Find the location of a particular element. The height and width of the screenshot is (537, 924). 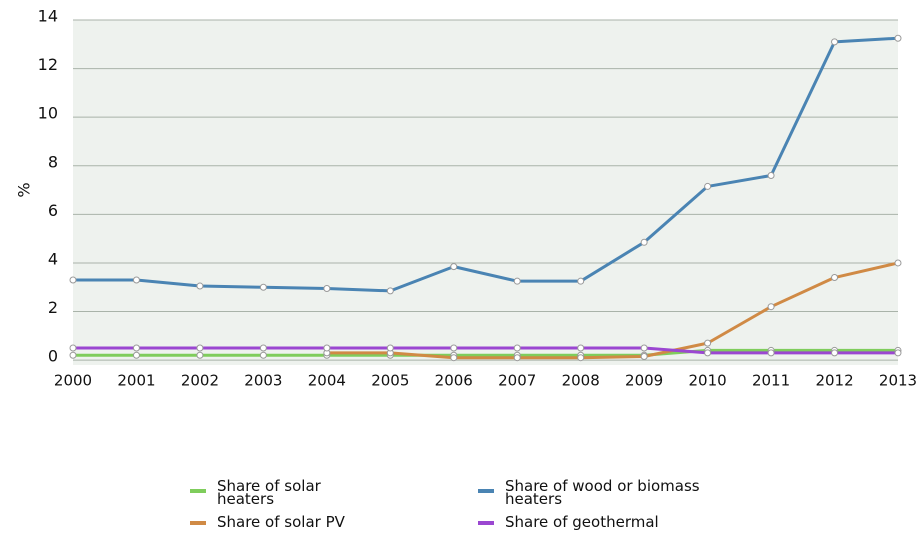

x-tick-label: 2010 is located at coordinates (708, 381).